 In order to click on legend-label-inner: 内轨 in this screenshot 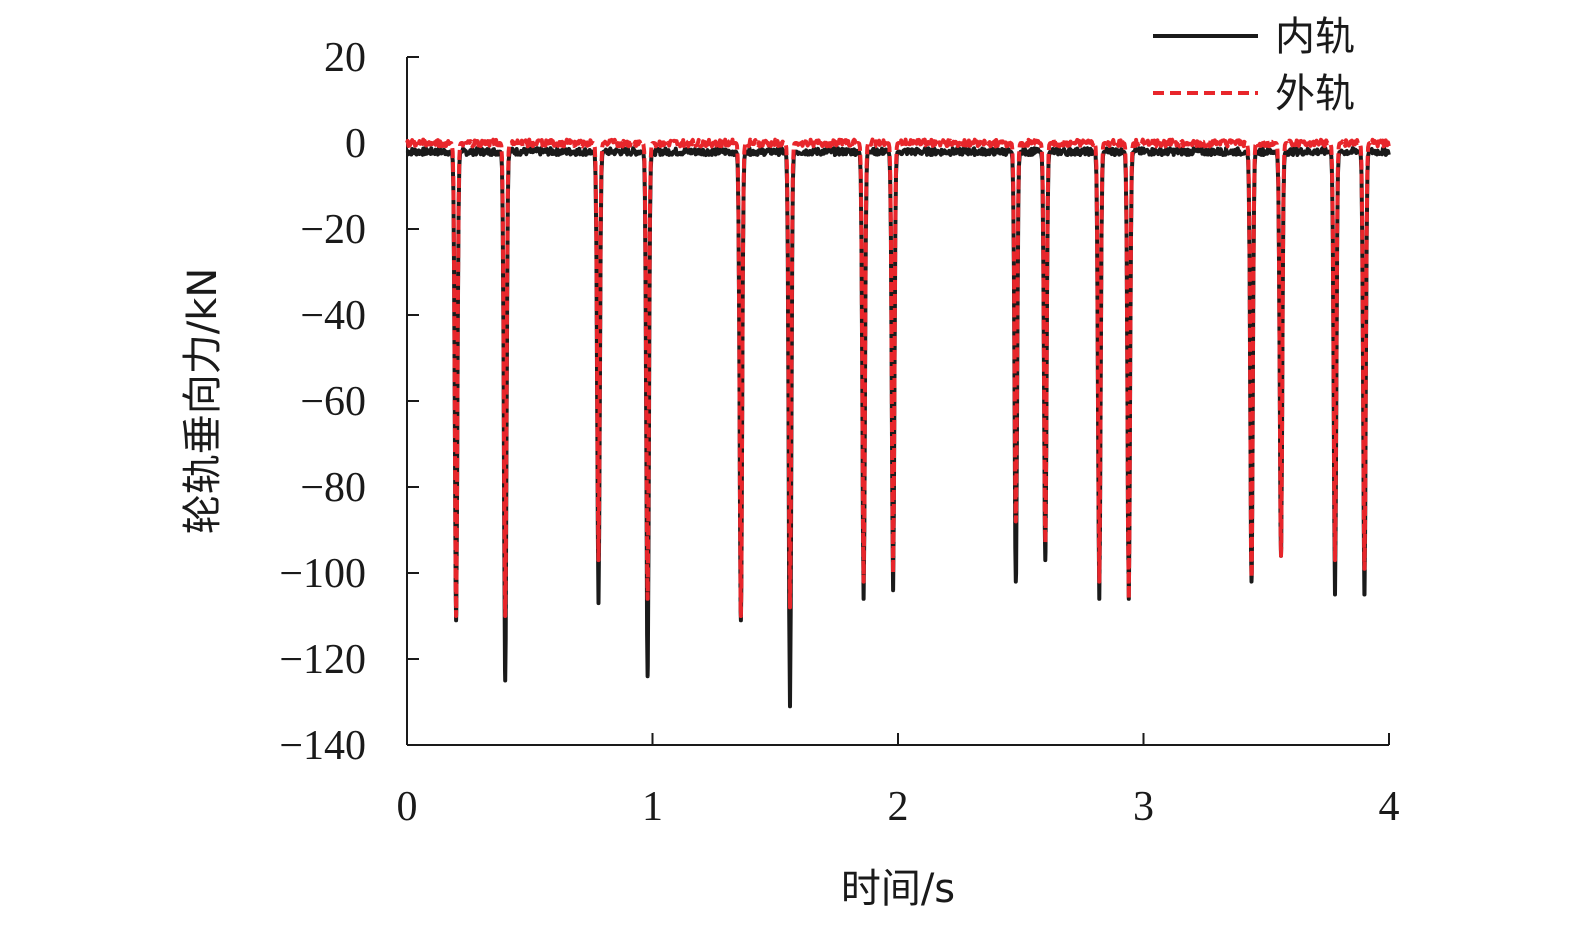, I will do `click(1315, 37)`.